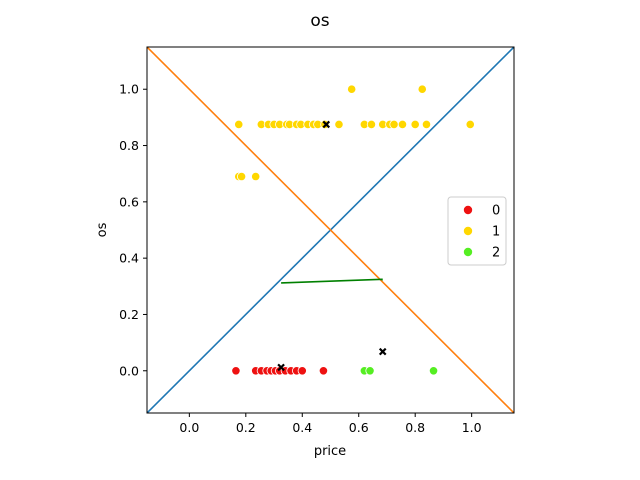 This screenshot has width=640, height=480. Describe the element at coordinates (330, 451) in the screenshot. I see `x-axis-label: price` at that location.